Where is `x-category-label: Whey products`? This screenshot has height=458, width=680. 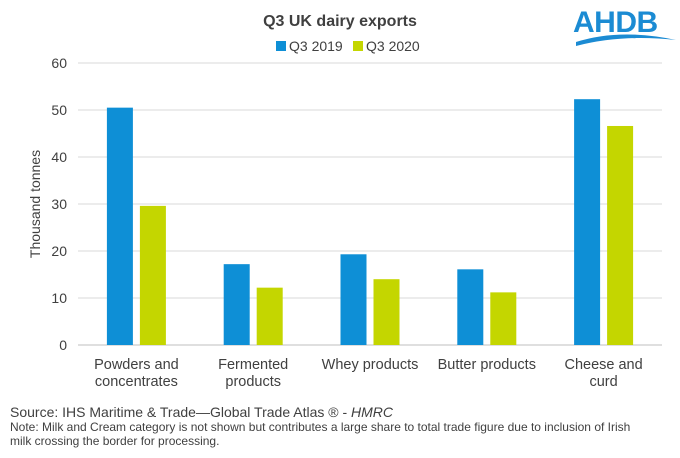 x-category-label: Whey products is located at coordinates (370, 365).